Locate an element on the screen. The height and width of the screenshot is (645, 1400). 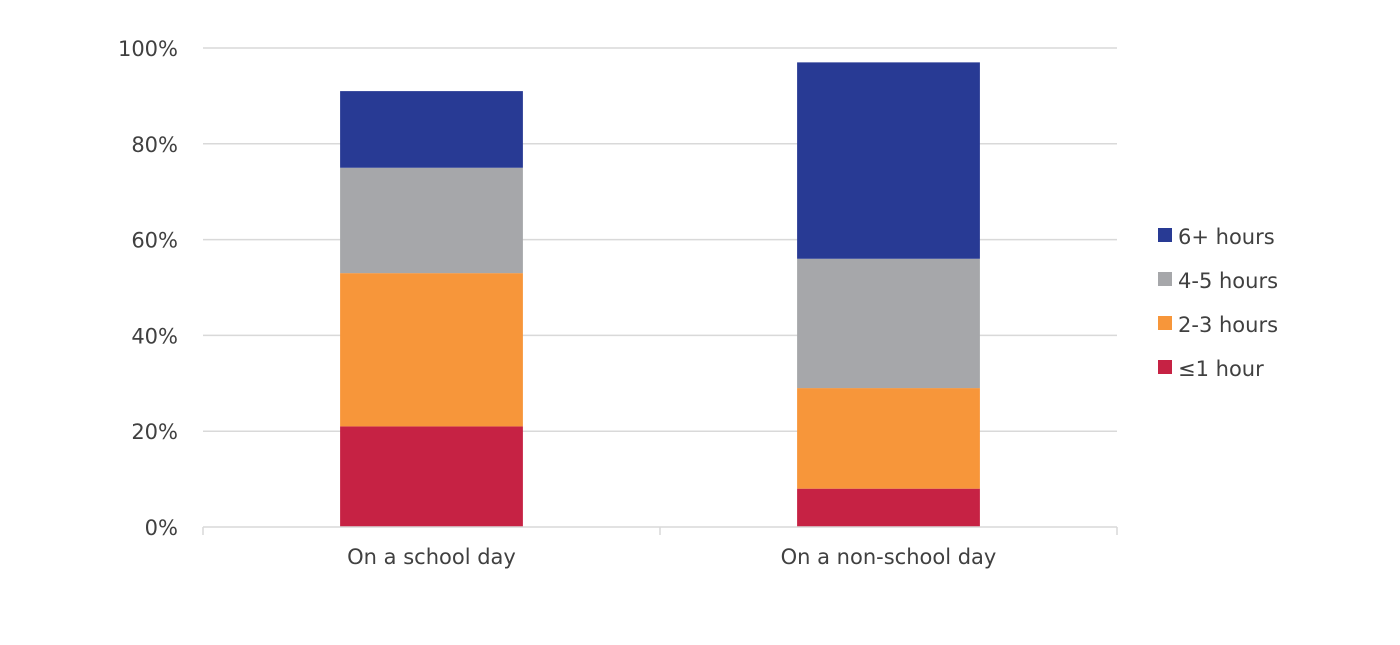
x-axis-category-labels: On a school day On a non-school day is located at coordinates (671, 557).